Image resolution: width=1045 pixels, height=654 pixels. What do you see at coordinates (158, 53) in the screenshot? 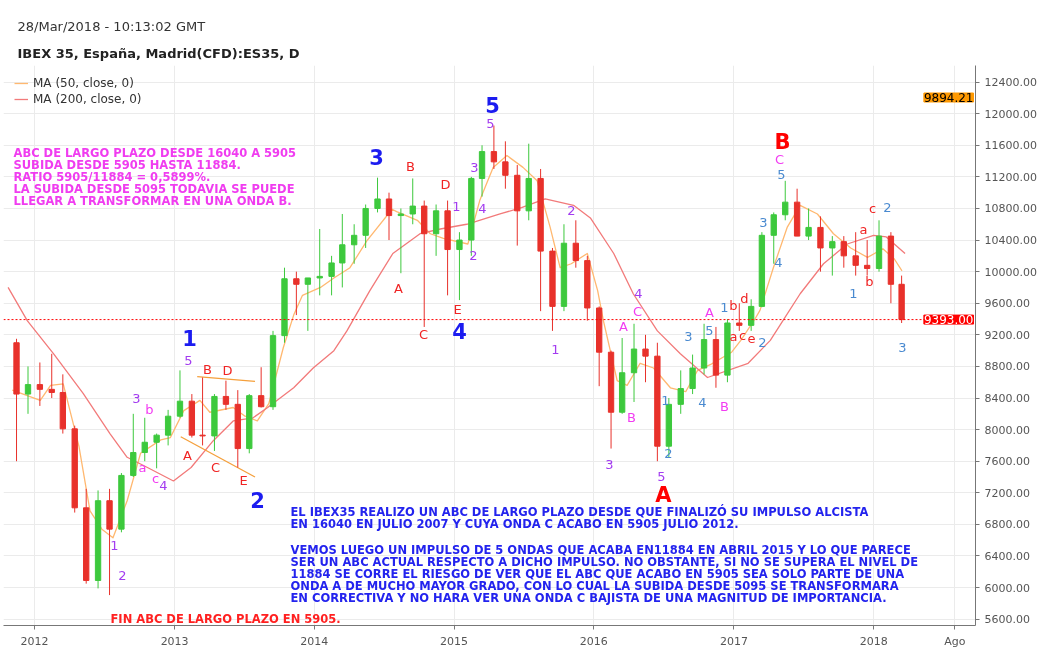
I see `chart-title: IBEX 35, España, Madrid(CFD):ES35, D` at bounding box center [158, 53].